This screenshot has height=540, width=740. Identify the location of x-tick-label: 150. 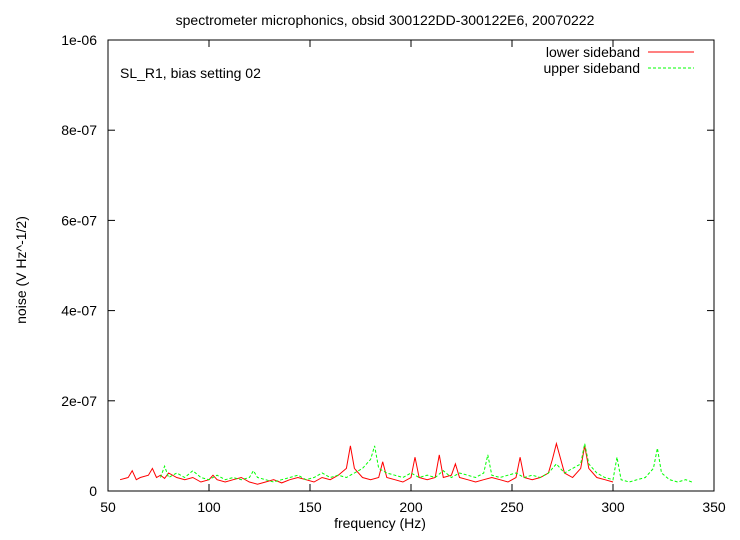
(310, 507).